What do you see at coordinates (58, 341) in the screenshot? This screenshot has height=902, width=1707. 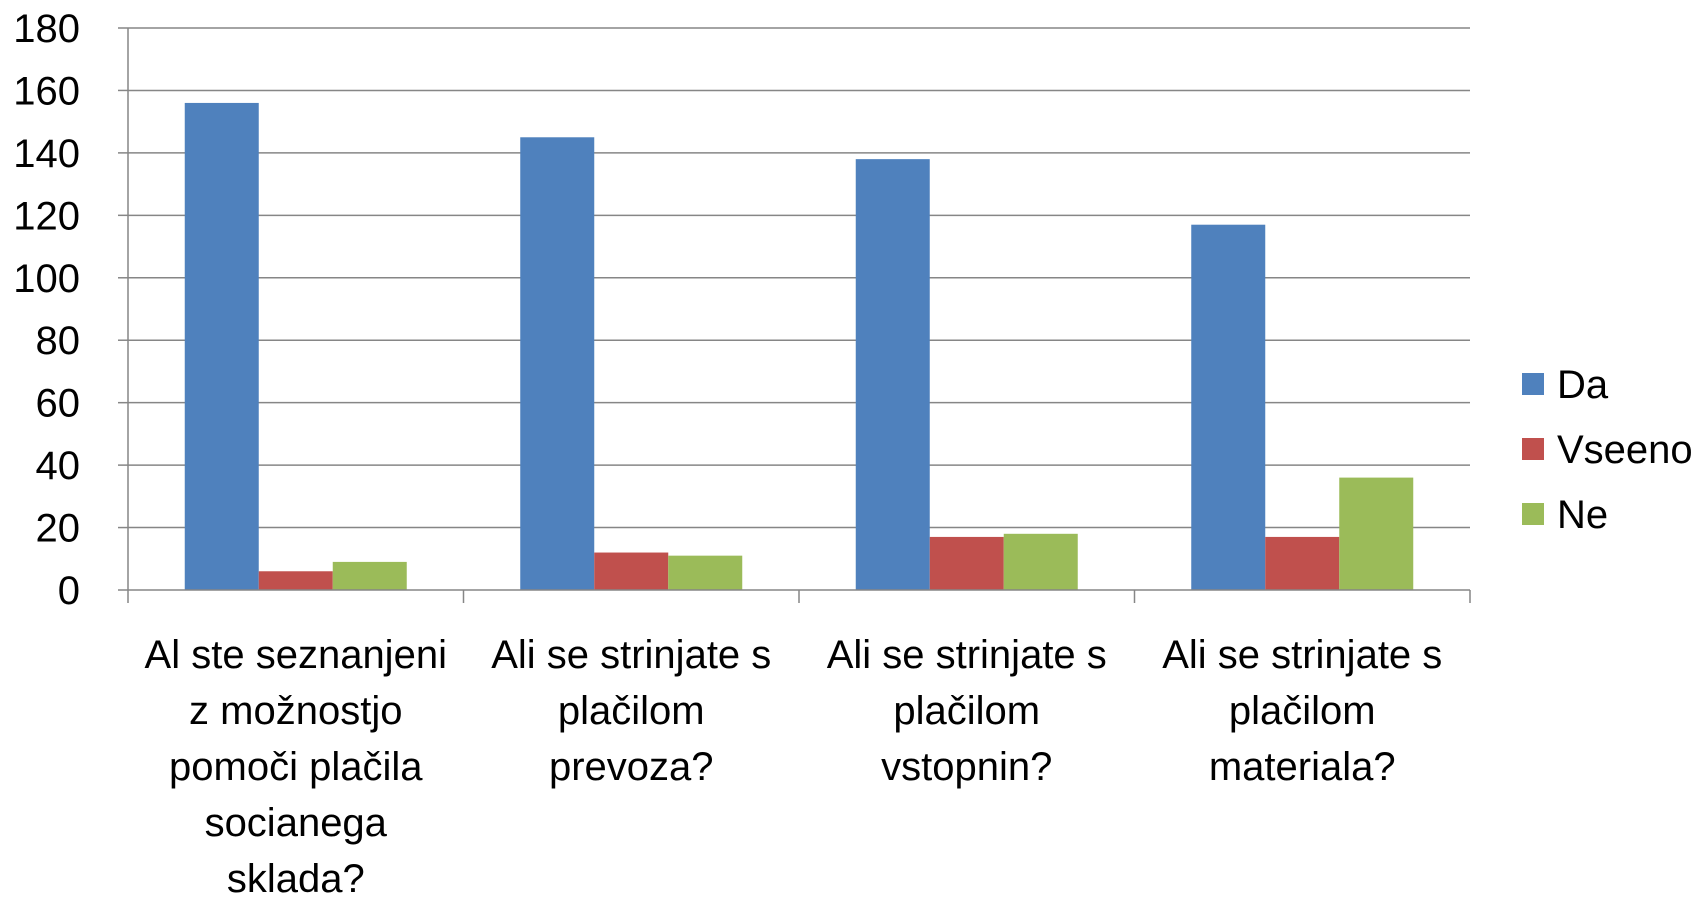 I see `y-tick-label: 80` at bounding box center [58, 341].